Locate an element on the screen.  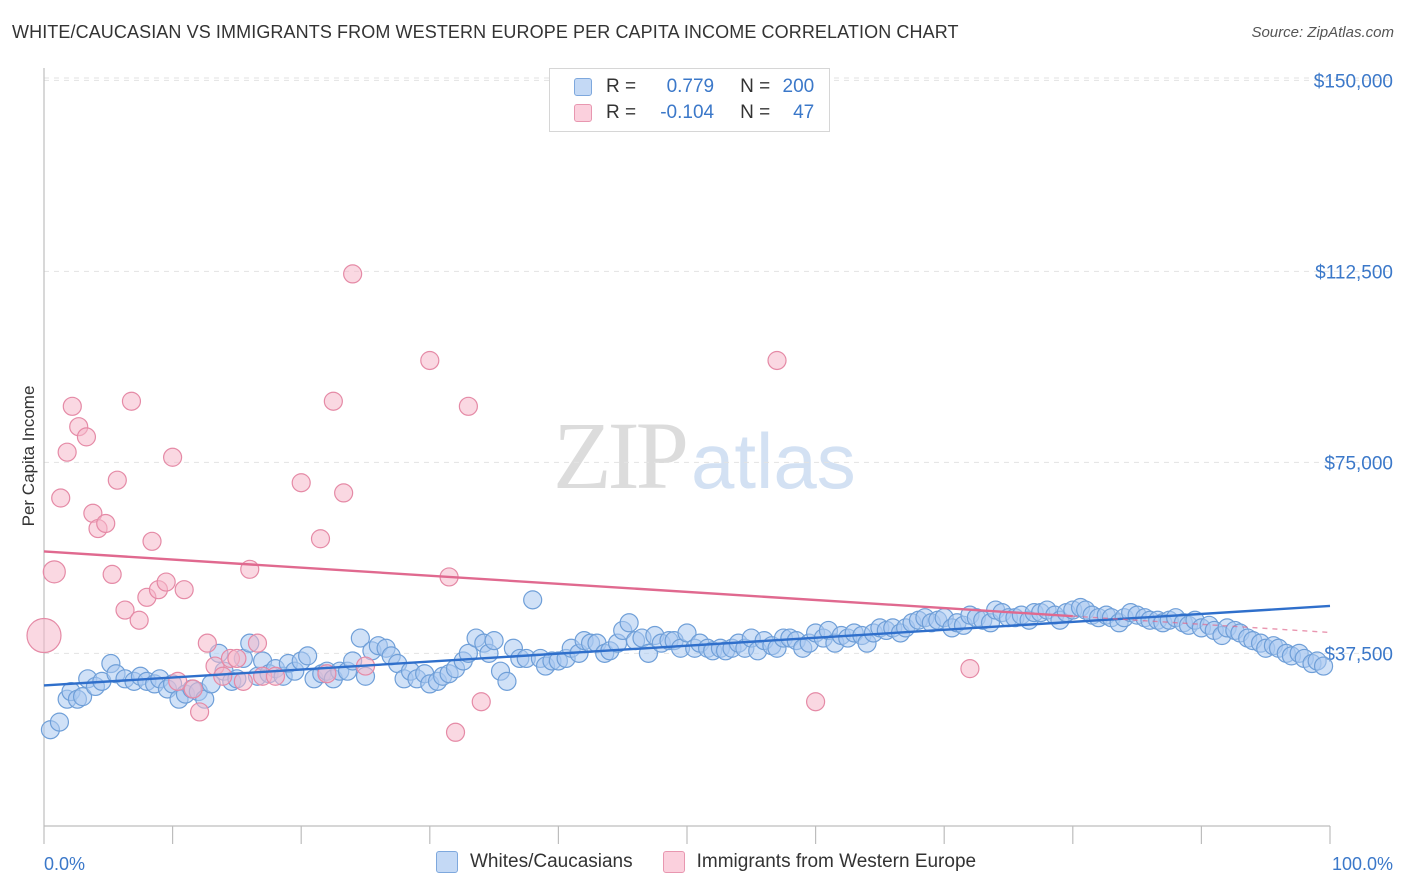
trend-line-immigrants-extension is located at coordinates (1201, 624).